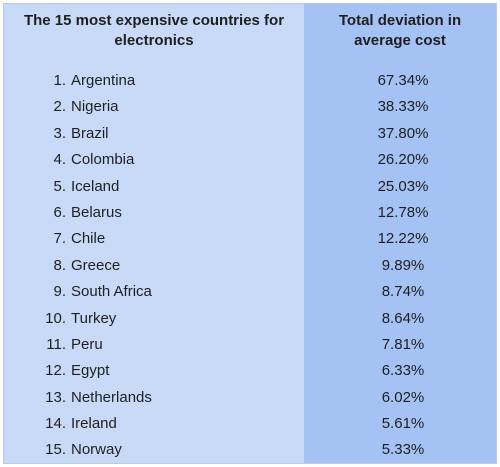 This screenshot has height=467, width=500. I want to click on country-name: Greece, so click(96, 265).